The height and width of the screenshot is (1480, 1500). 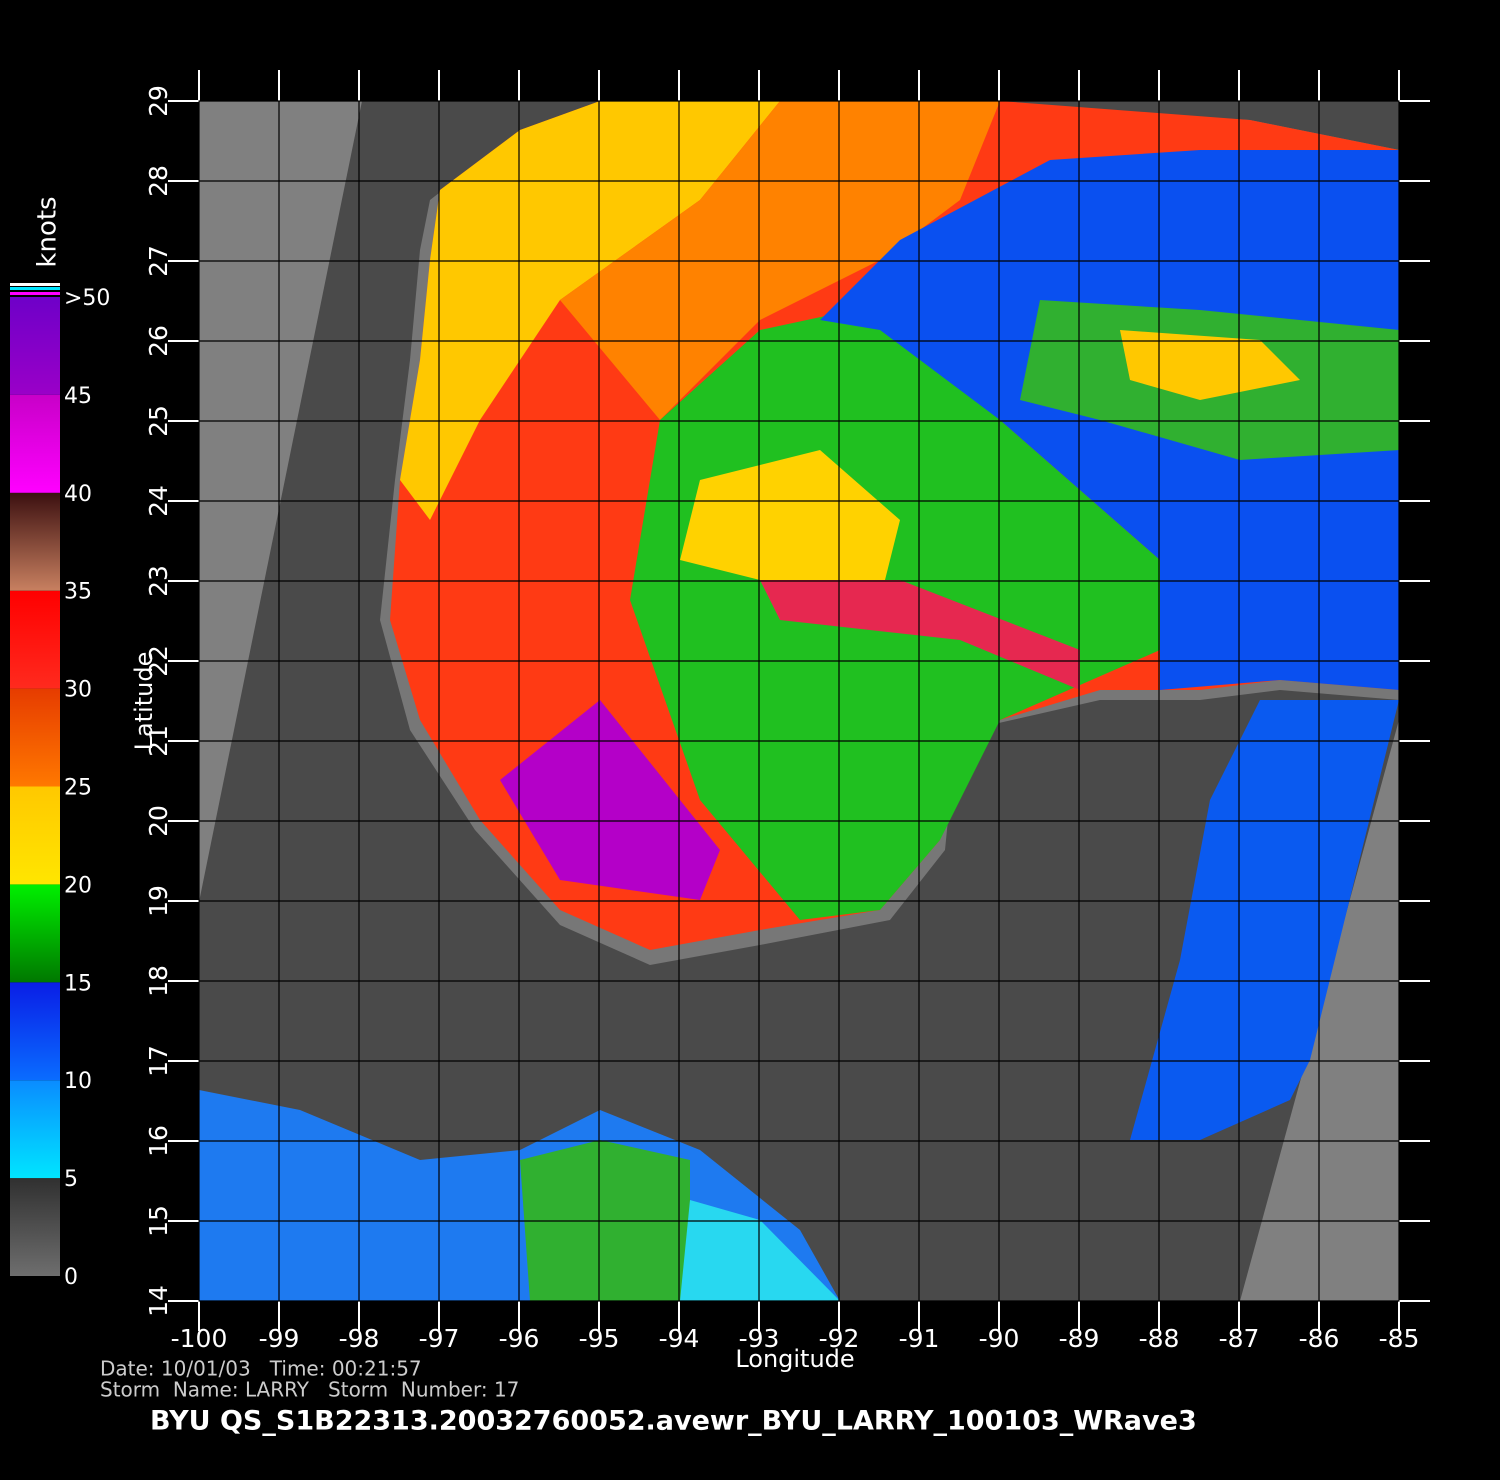 I want to click on colorbar-tick-label: 25, so click(x=78, y=788).